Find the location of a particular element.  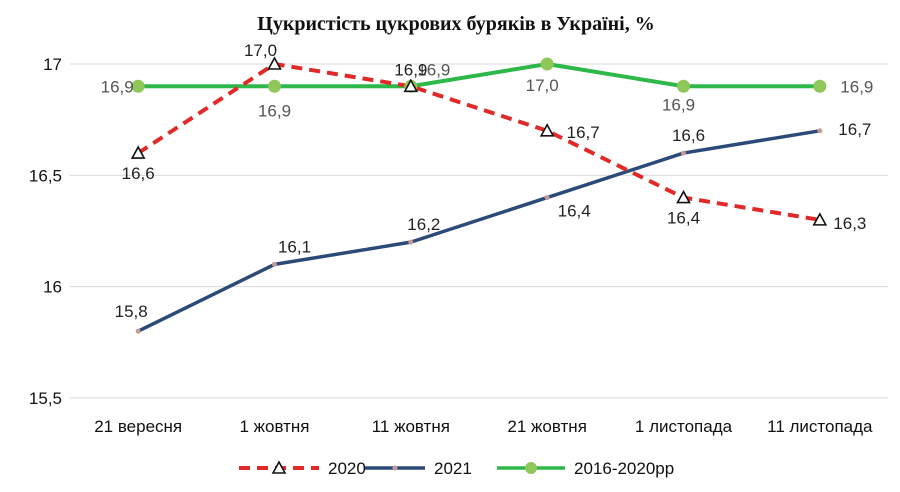

series-2016-2020-data-label: 17,0 is located at coordinates (542, 85).